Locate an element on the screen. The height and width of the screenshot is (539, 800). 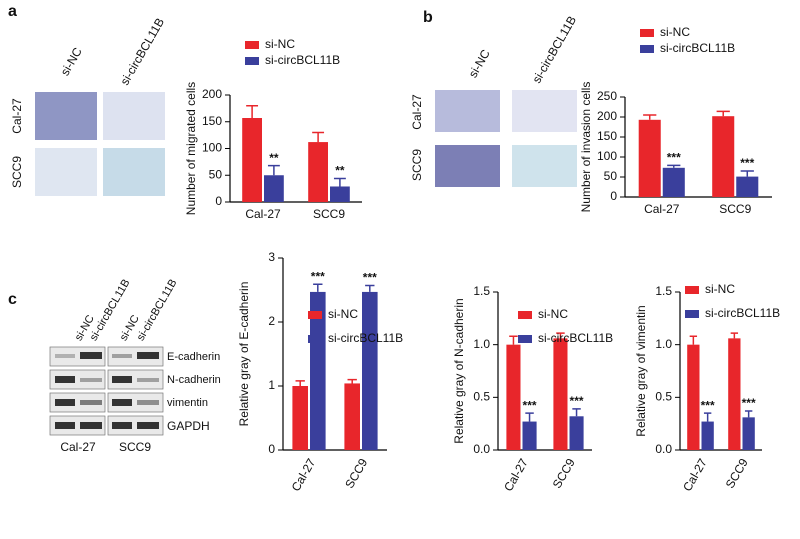
panel-label: b is located at coordinates (428, 17).